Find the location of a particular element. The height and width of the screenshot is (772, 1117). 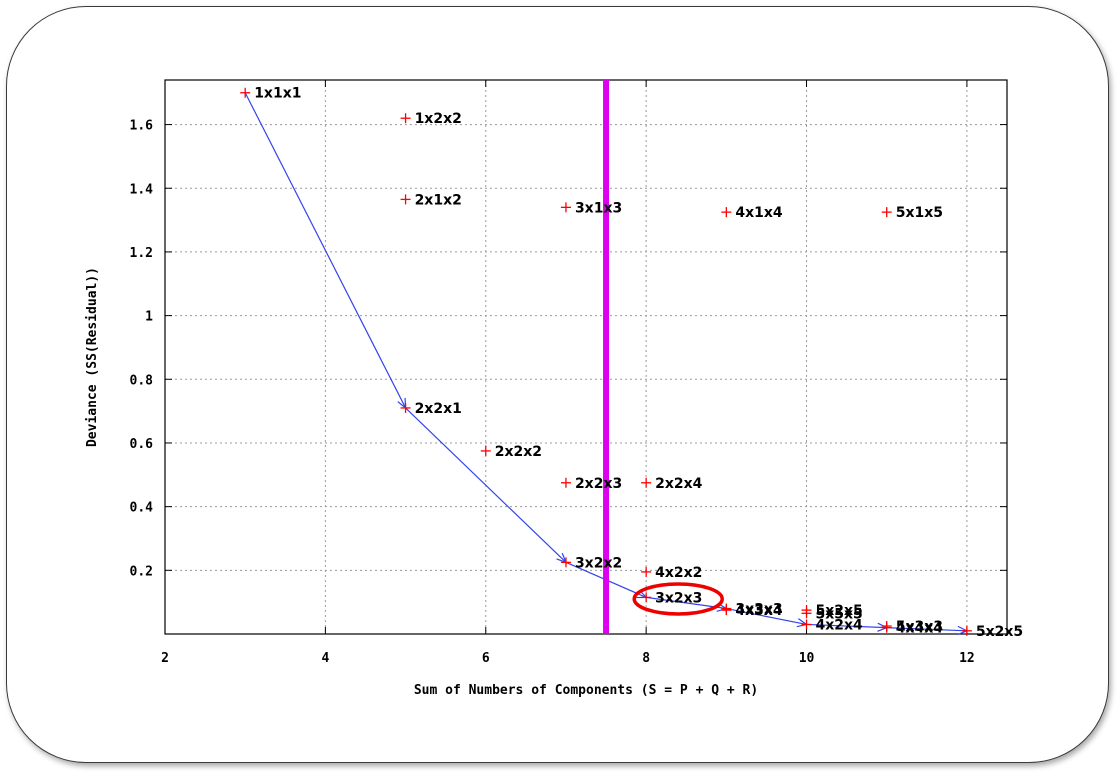

point-label: 3x2x3 is located at coordinates (678, 598).